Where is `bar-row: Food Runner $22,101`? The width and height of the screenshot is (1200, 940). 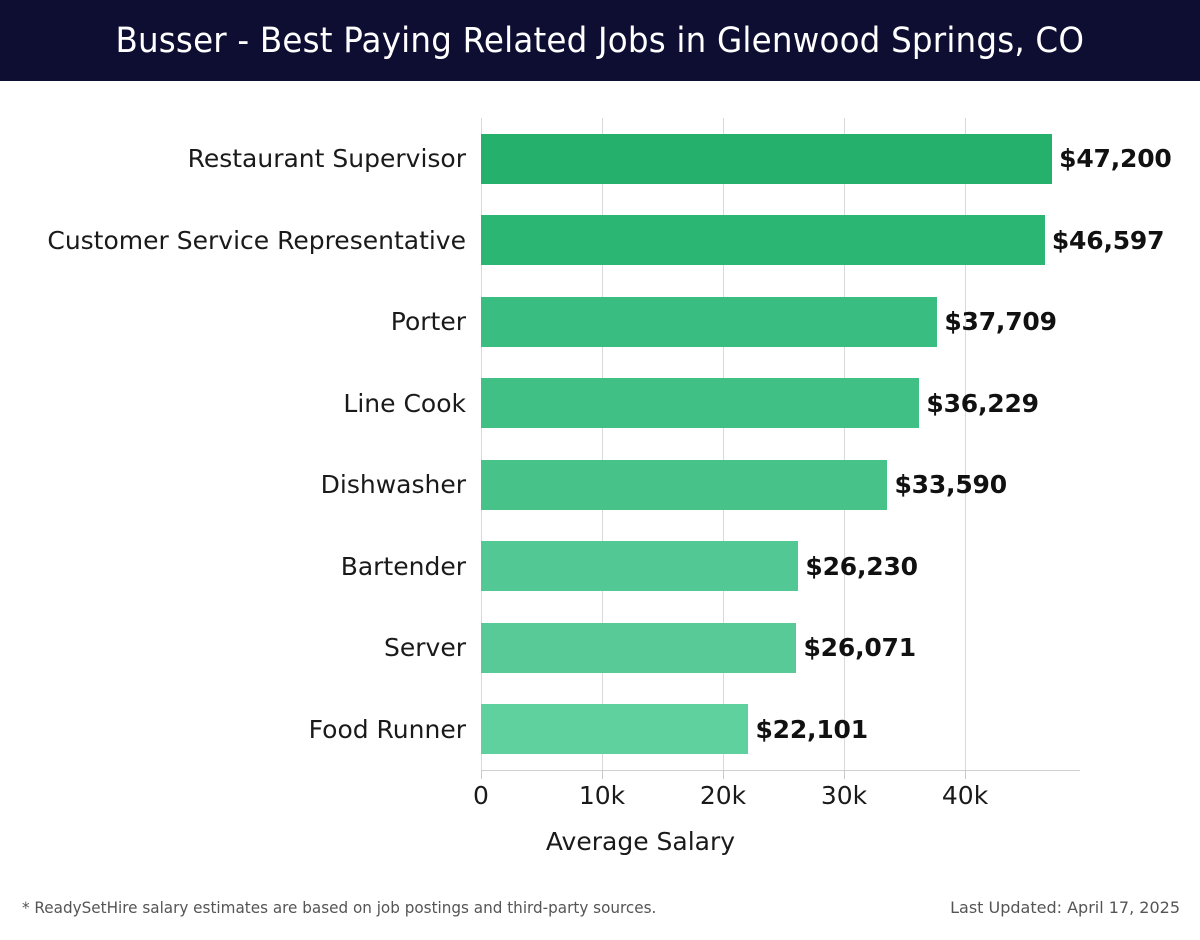
bar-row: Food Runner $22,101 is located at coordinates (600, 730).